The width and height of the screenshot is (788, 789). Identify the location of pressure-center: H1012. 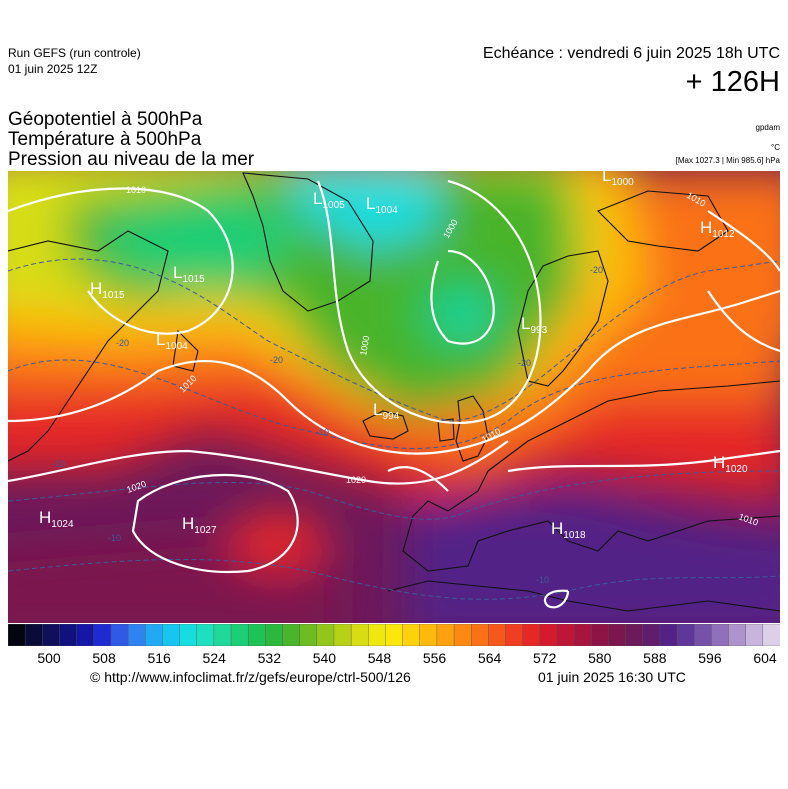
(717, 229).